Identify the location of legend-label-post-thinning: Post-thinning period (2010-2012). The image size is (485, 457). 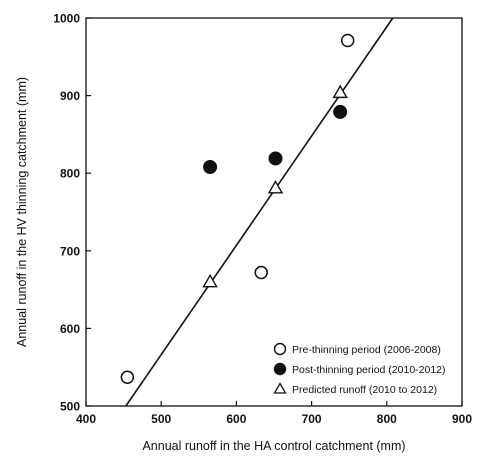
(369, 370).